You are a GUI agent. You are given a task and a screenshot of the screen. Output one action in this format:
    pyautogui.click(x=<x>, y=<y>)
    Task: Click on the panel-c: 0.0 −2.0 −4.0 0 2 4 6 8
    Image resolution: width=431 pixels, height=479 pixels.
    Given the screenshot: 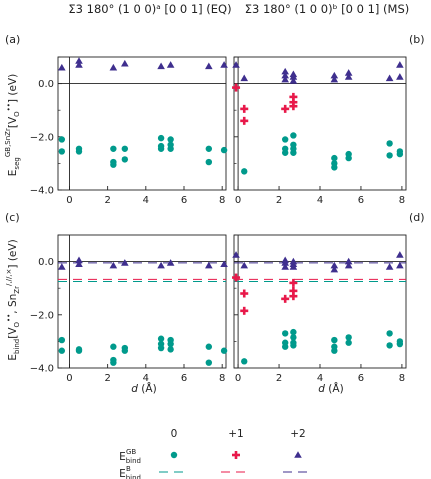 What is the action you would take?
    pyautogui.click(x=129, y=309)
    